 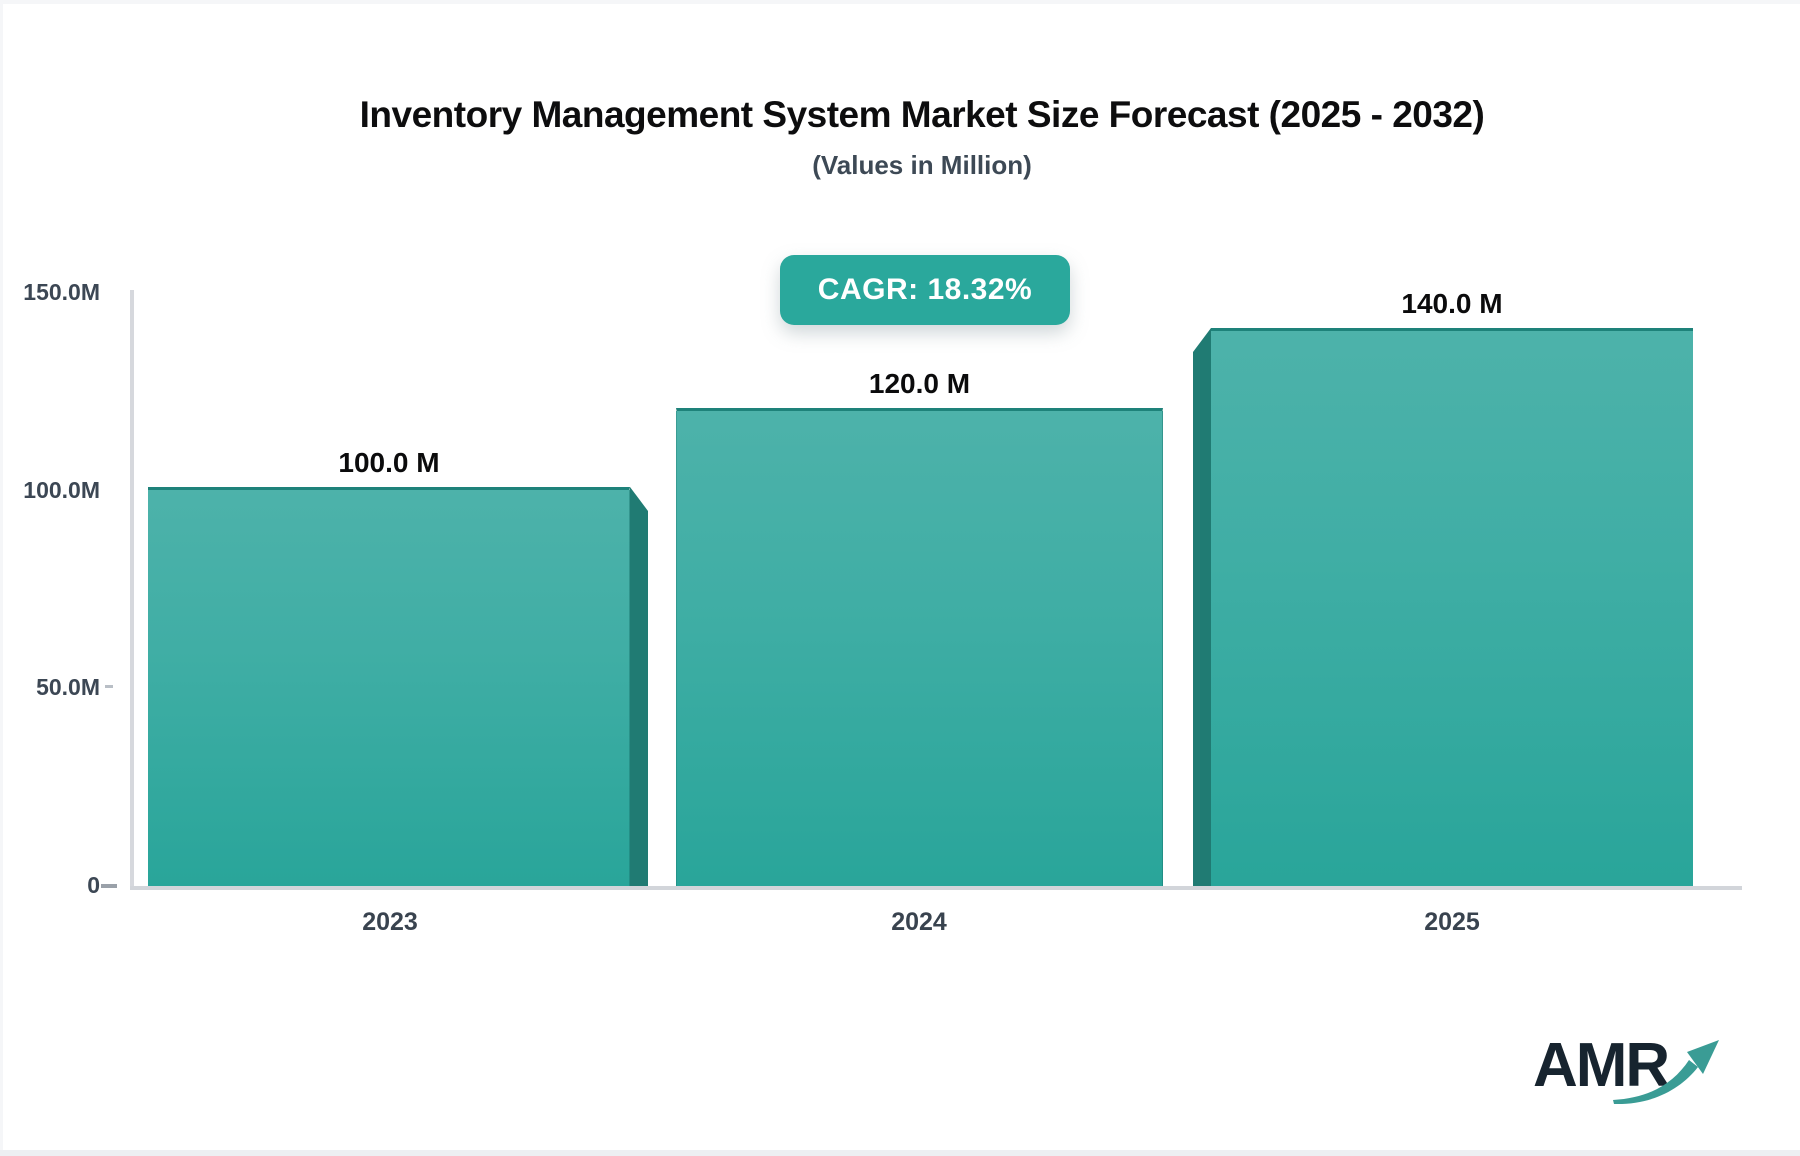 I want to click on y-tick-label-0: 0, so click(x=93, y=885).